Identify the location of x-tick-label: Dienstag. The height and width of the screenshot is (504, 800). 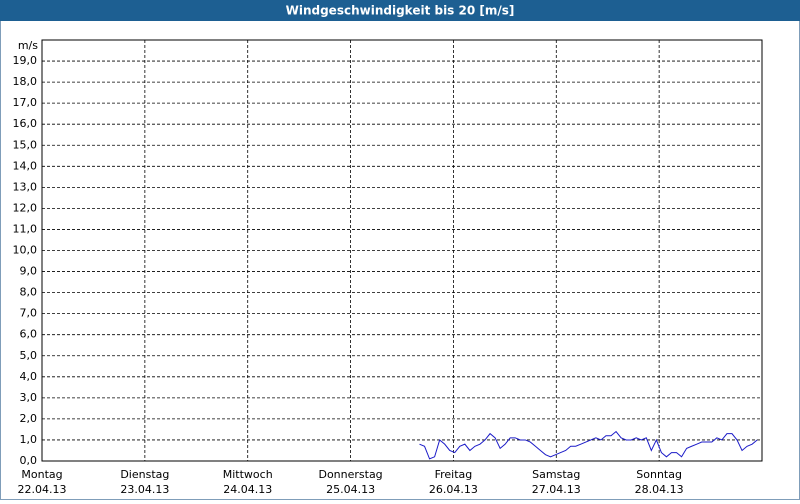
(144, 474).